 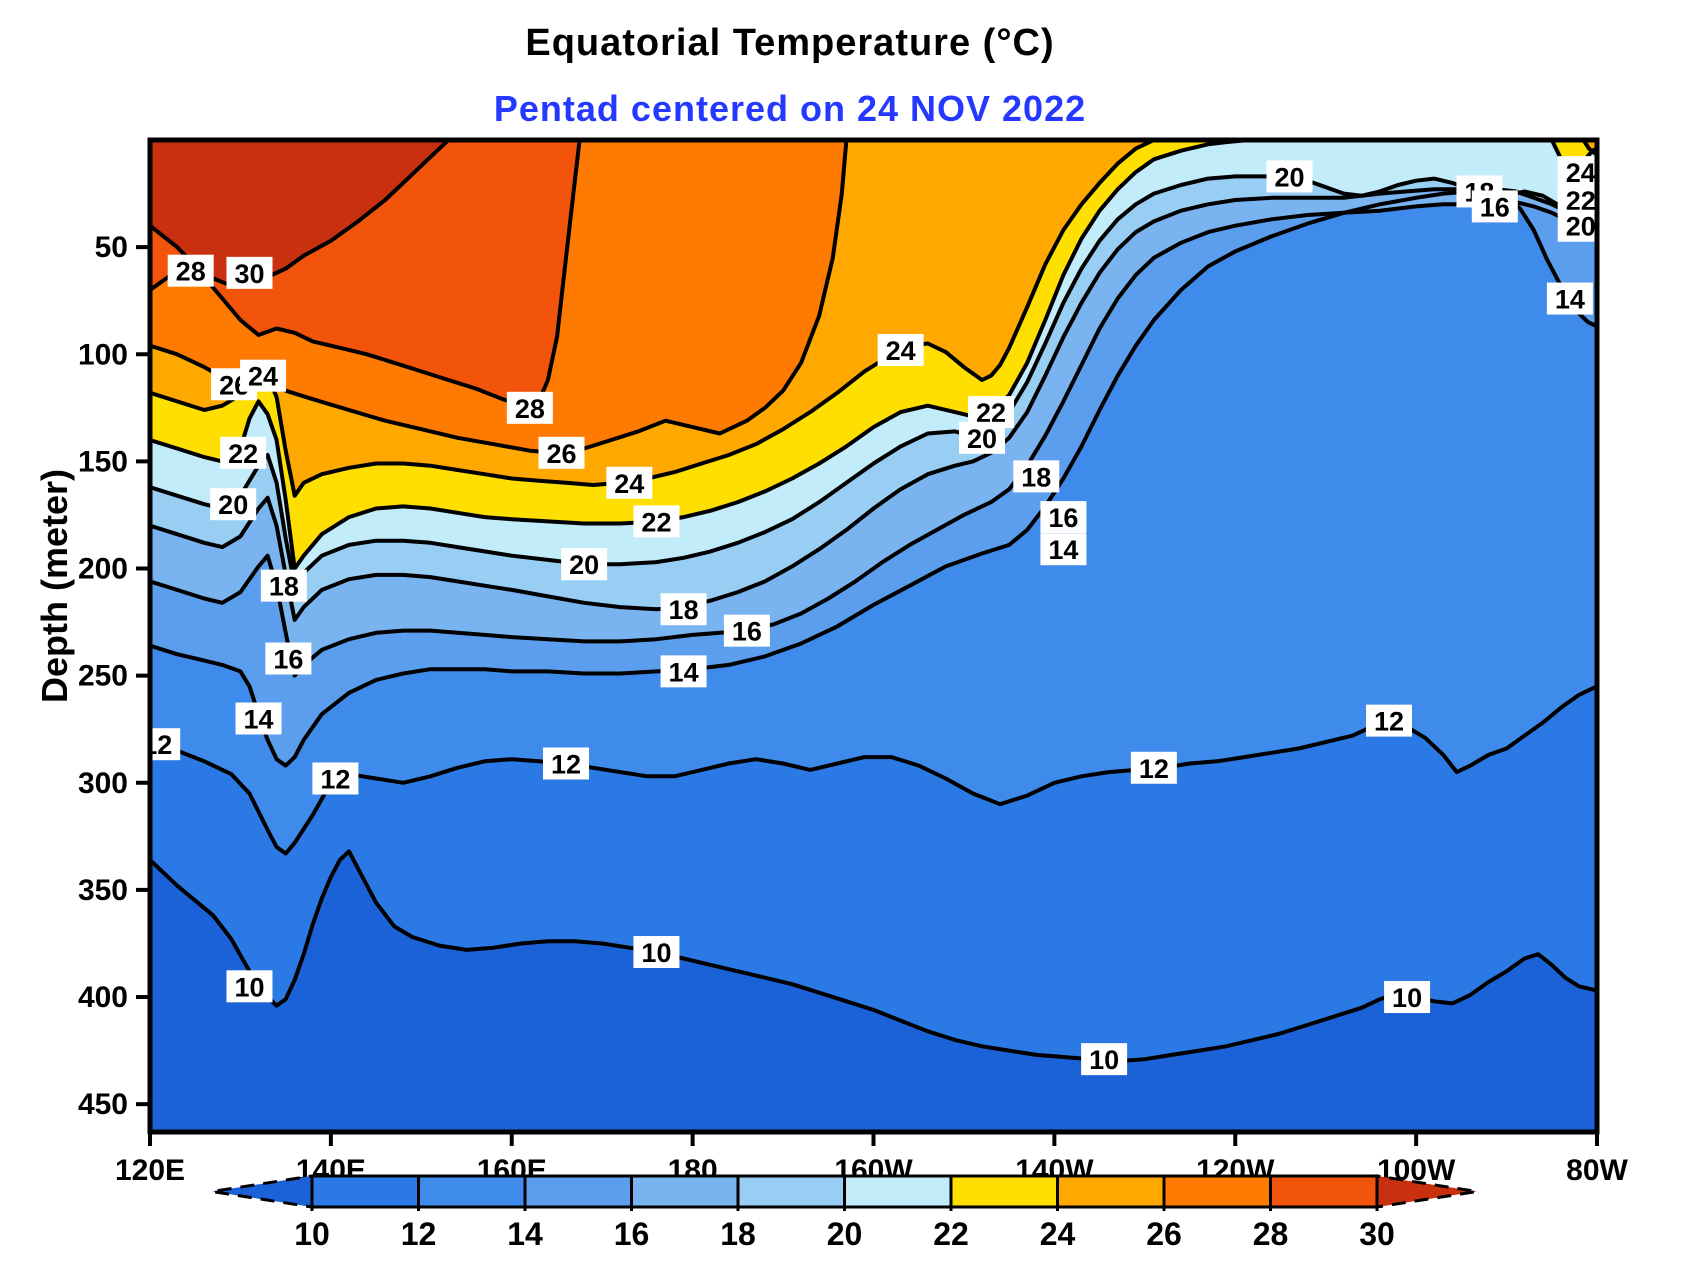 What do you see at coordinates (262, 1191) in the screenshot?
I see `colorbar-low-arrow-icon` at bounding box center [262, 1191].